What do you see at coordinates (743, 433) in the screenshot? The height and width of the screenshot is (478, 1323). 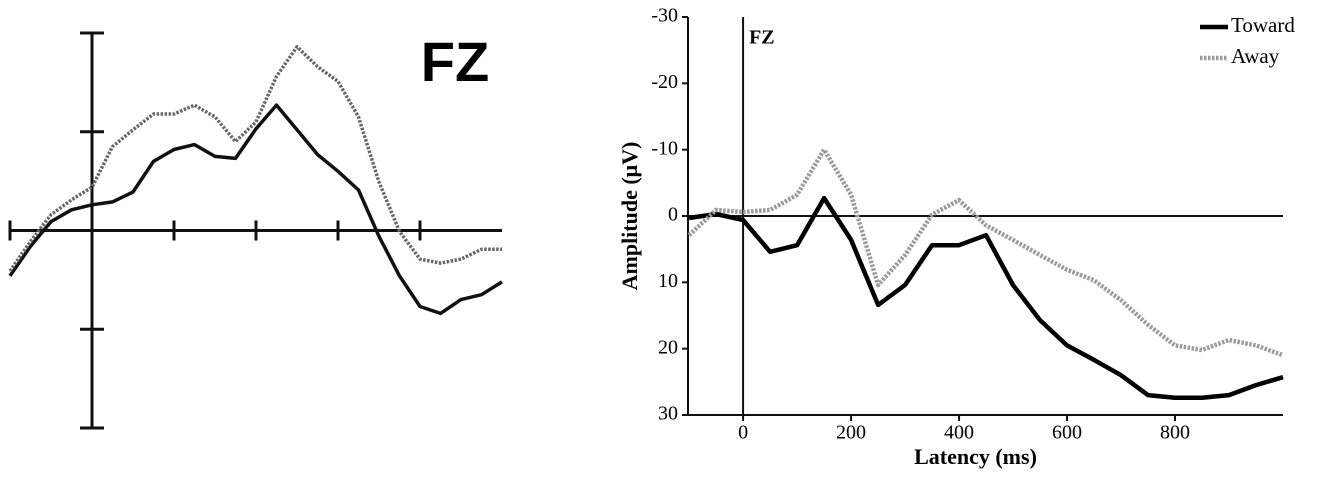 I see `x-tick-label: 0` at bounding box center [743, 433].